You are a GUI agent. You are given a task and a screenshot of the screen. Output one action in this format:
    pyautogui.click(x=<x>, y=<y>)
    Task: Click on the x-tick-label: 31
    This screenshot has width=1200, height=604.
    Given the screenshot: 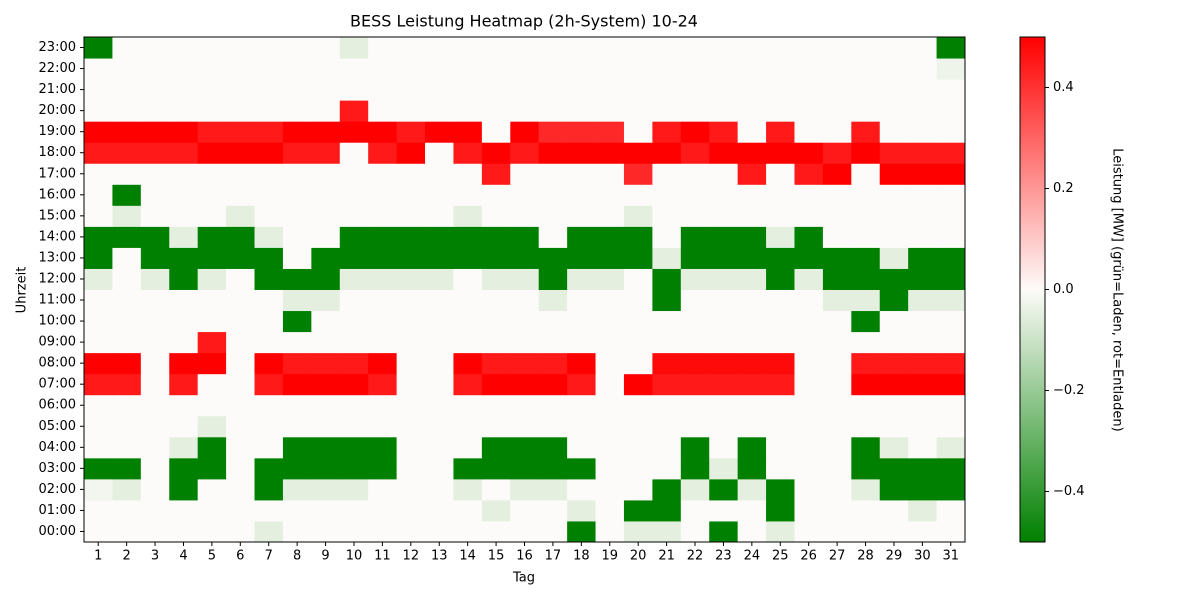 What is the action you would take?
    pyautogui.click(x=951, y=556)
    